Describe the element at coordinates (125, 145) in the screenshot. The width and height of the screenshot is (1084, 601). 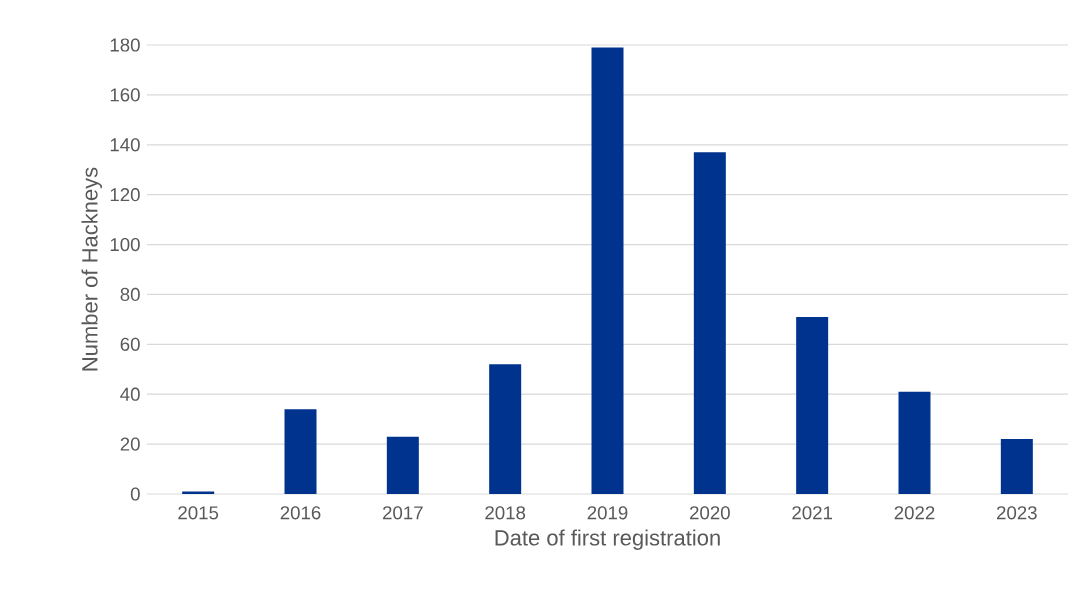
I see `y-tick-label: 140` at that location.